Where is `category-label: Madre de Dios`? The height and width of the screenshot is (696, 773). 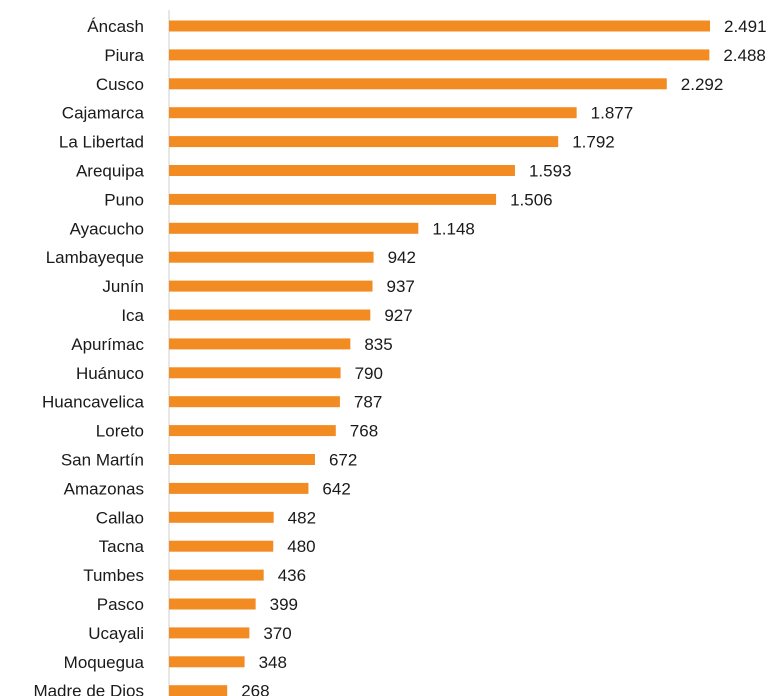
category-label: Madre de Dios is located at coordinates (88, 689).